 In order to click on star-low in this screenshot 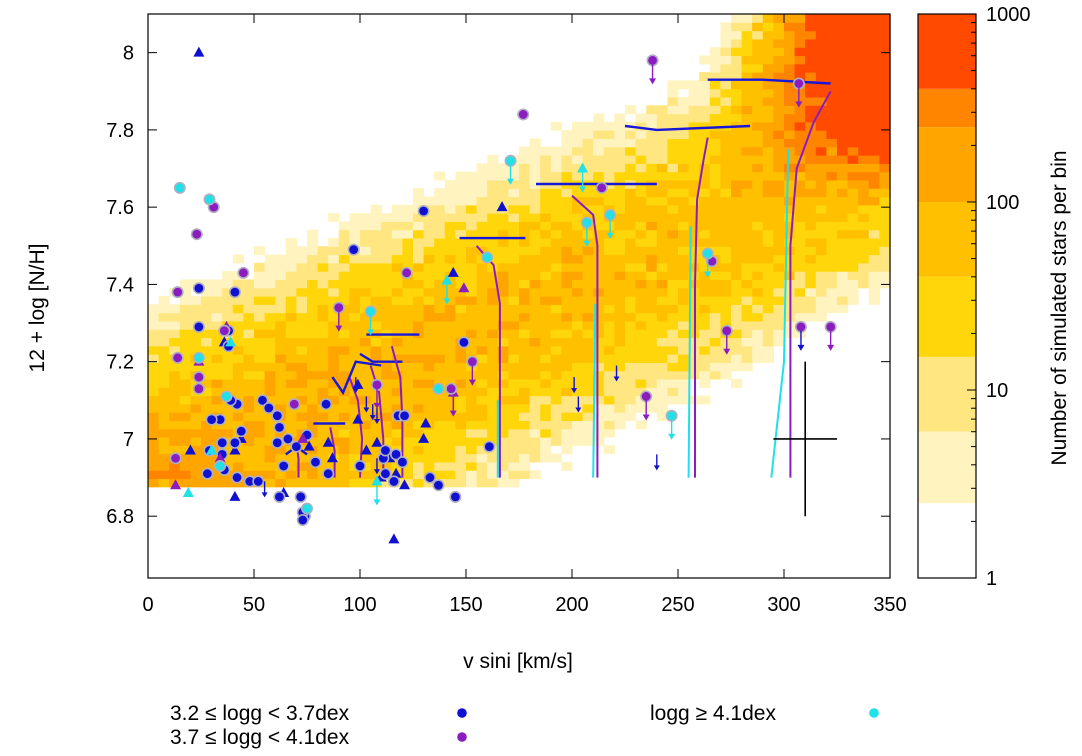, I will do `click(463, 342)`.